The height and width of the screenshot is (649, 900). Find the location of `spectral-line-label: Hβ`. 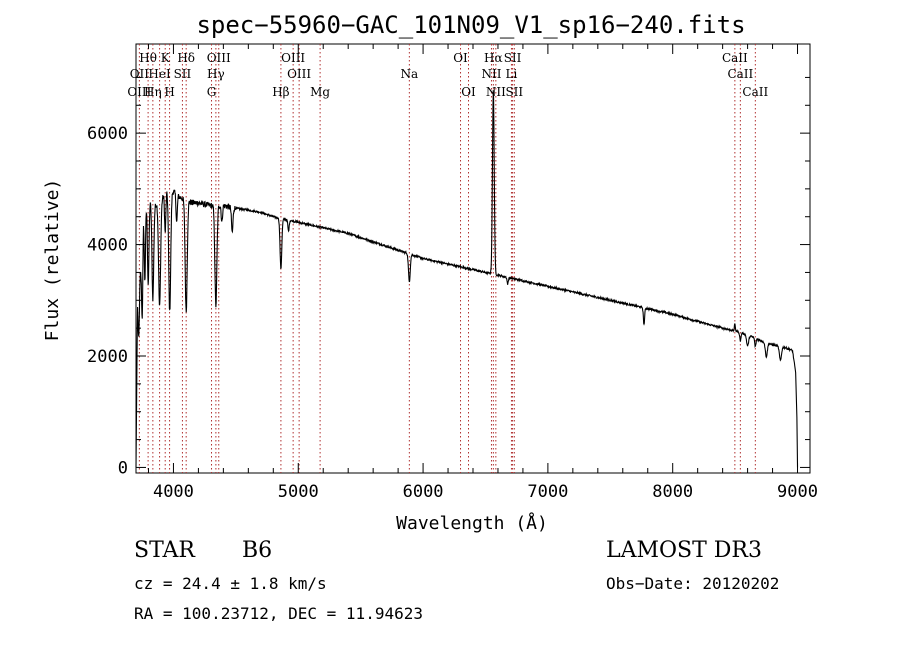

spectral-line-label: Hβ is located at coordinates (280, 92).